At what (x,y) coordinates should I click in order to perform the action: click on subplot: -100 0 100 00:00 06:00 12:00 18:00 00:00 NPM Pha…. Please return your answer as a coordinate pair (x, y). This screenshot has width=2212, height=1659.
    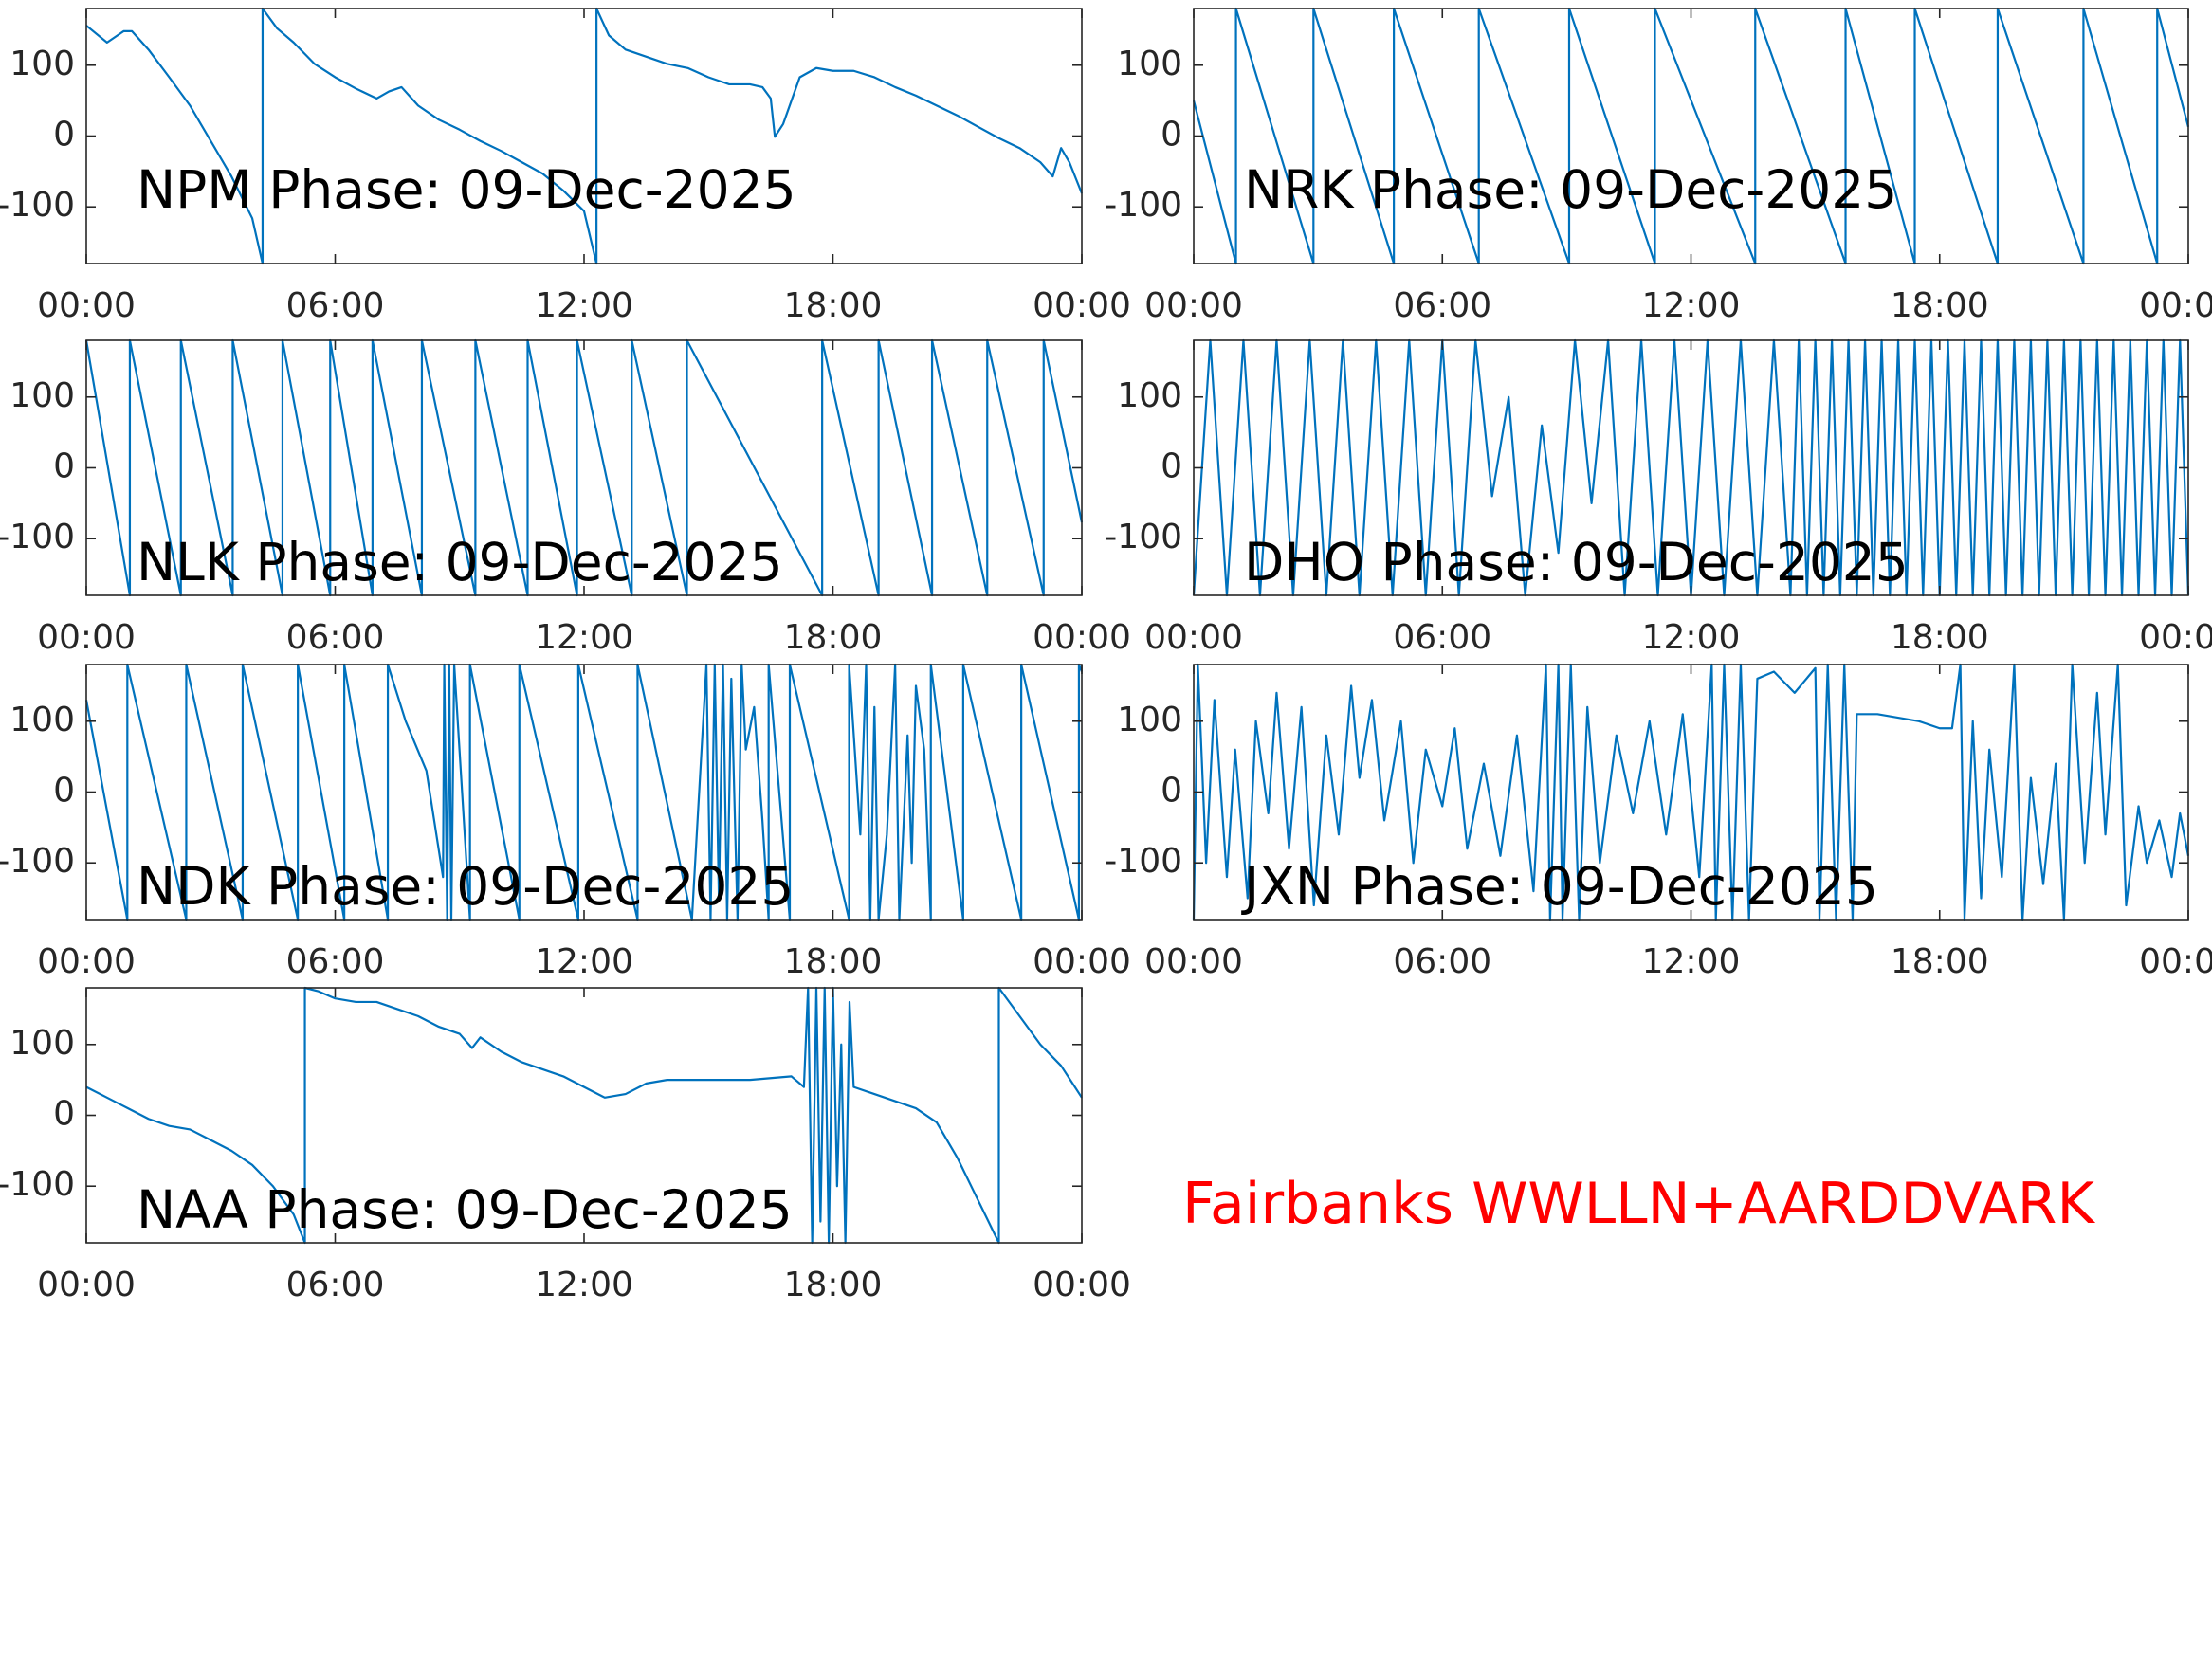
    Looking at the image, I should click on (565, 166).